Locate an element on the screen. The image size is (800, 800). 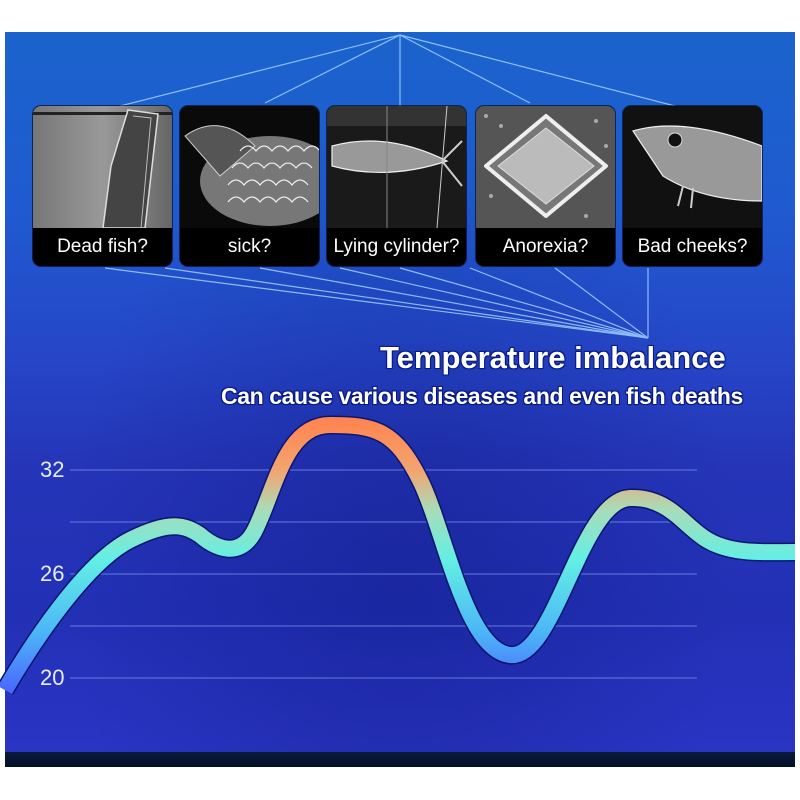
card-caption: Lying cylinder? is located at coordinates (396, 246).